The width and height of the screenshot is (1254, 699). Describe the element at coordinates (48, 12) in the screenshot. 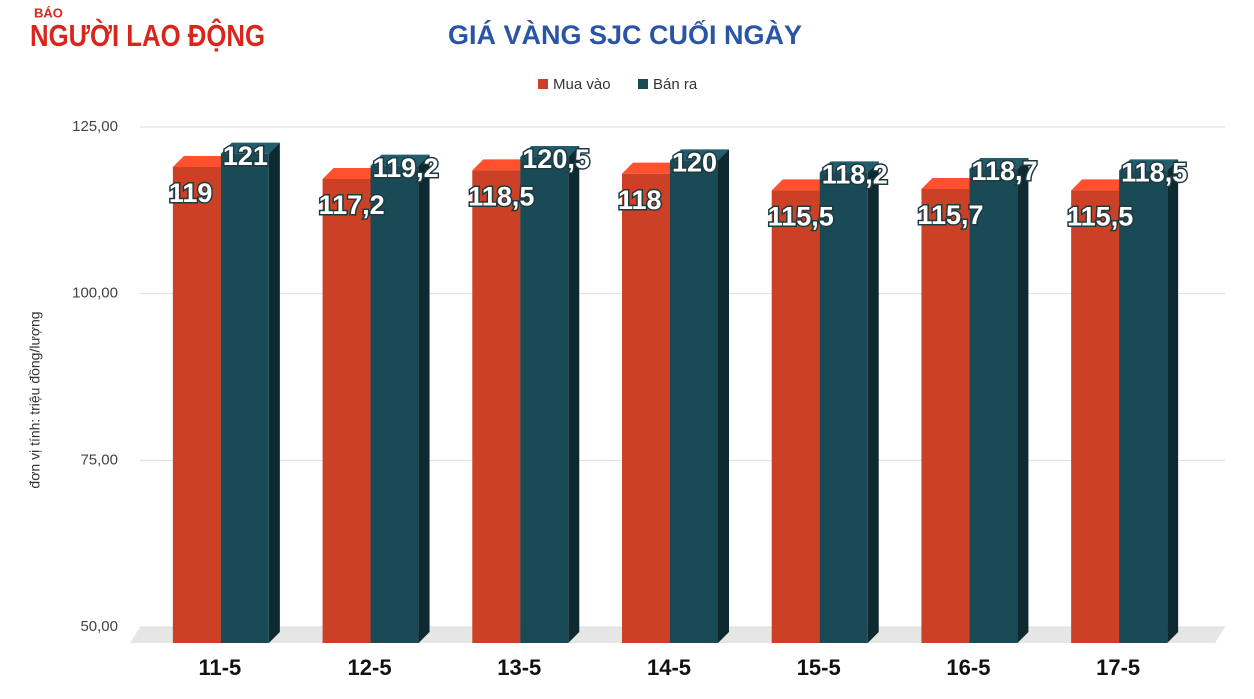

I see `logo-small: BÁO` at that location.